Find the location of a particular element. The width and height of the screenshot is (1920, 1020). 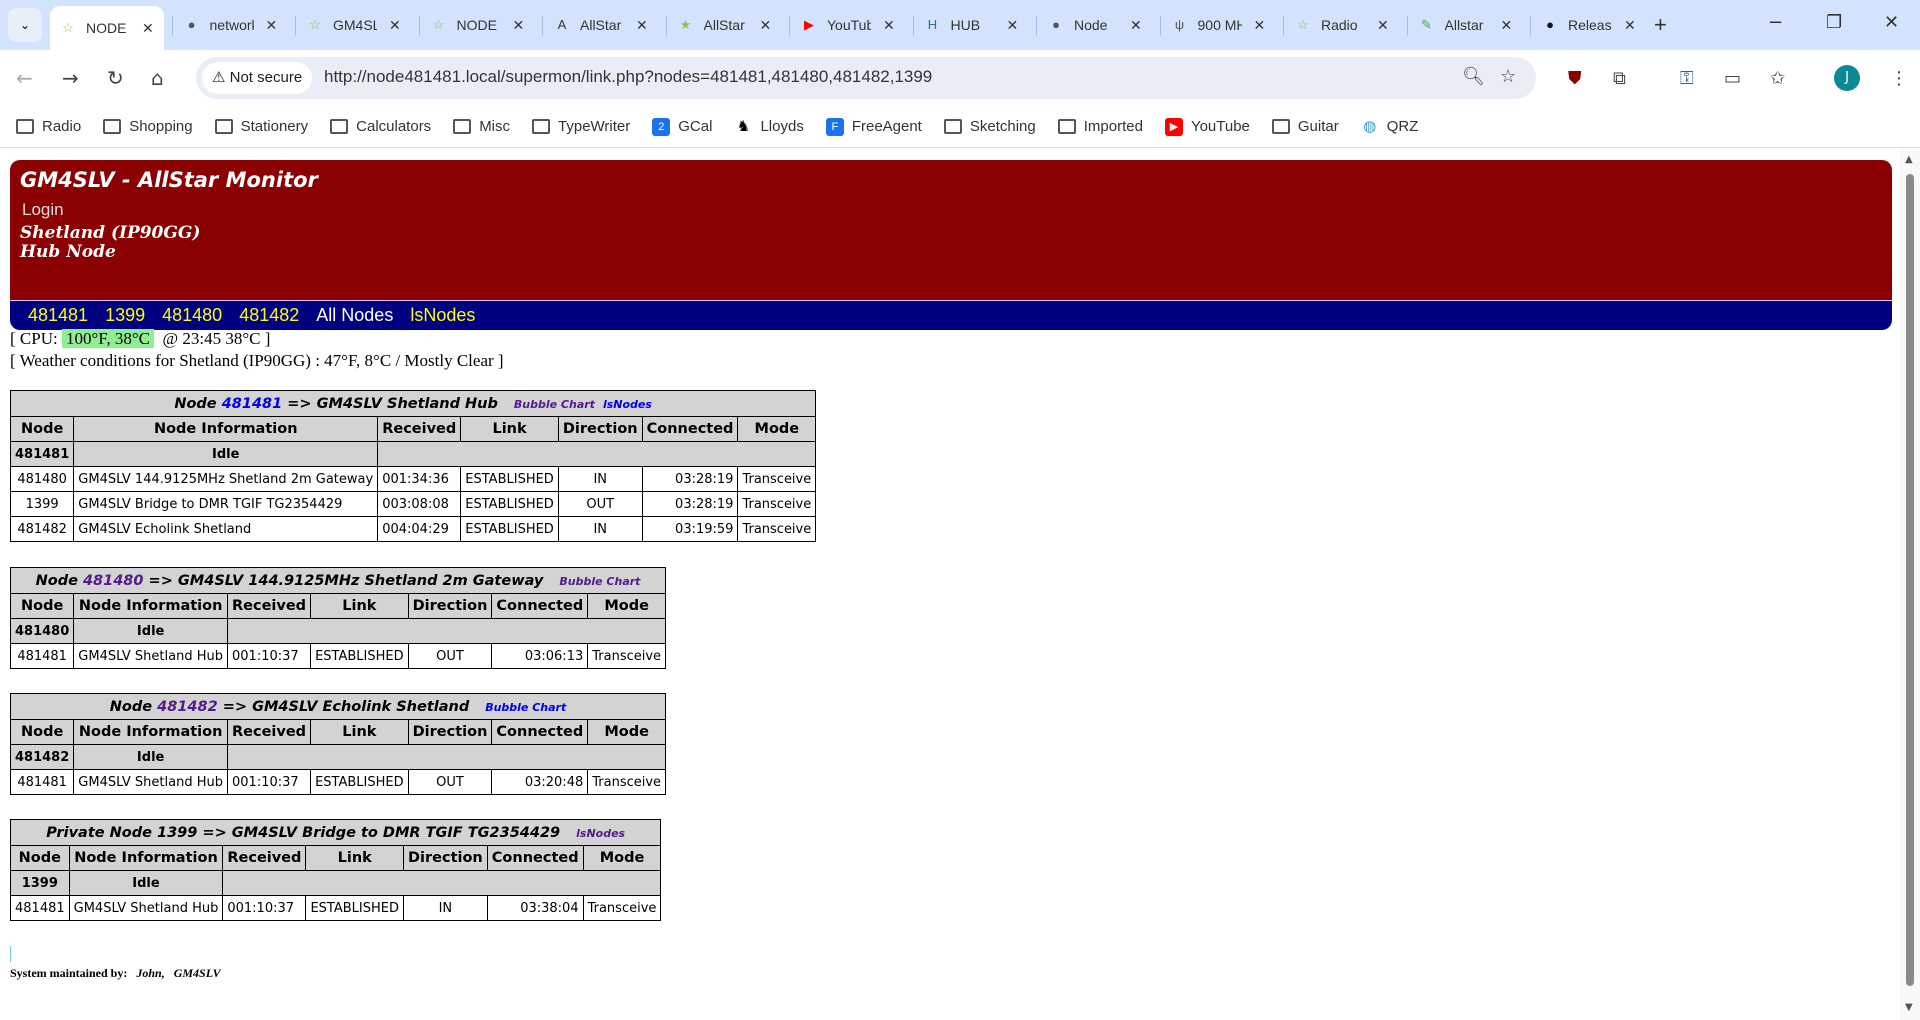

node-link: 481482 is located at coordinates (187, 706).